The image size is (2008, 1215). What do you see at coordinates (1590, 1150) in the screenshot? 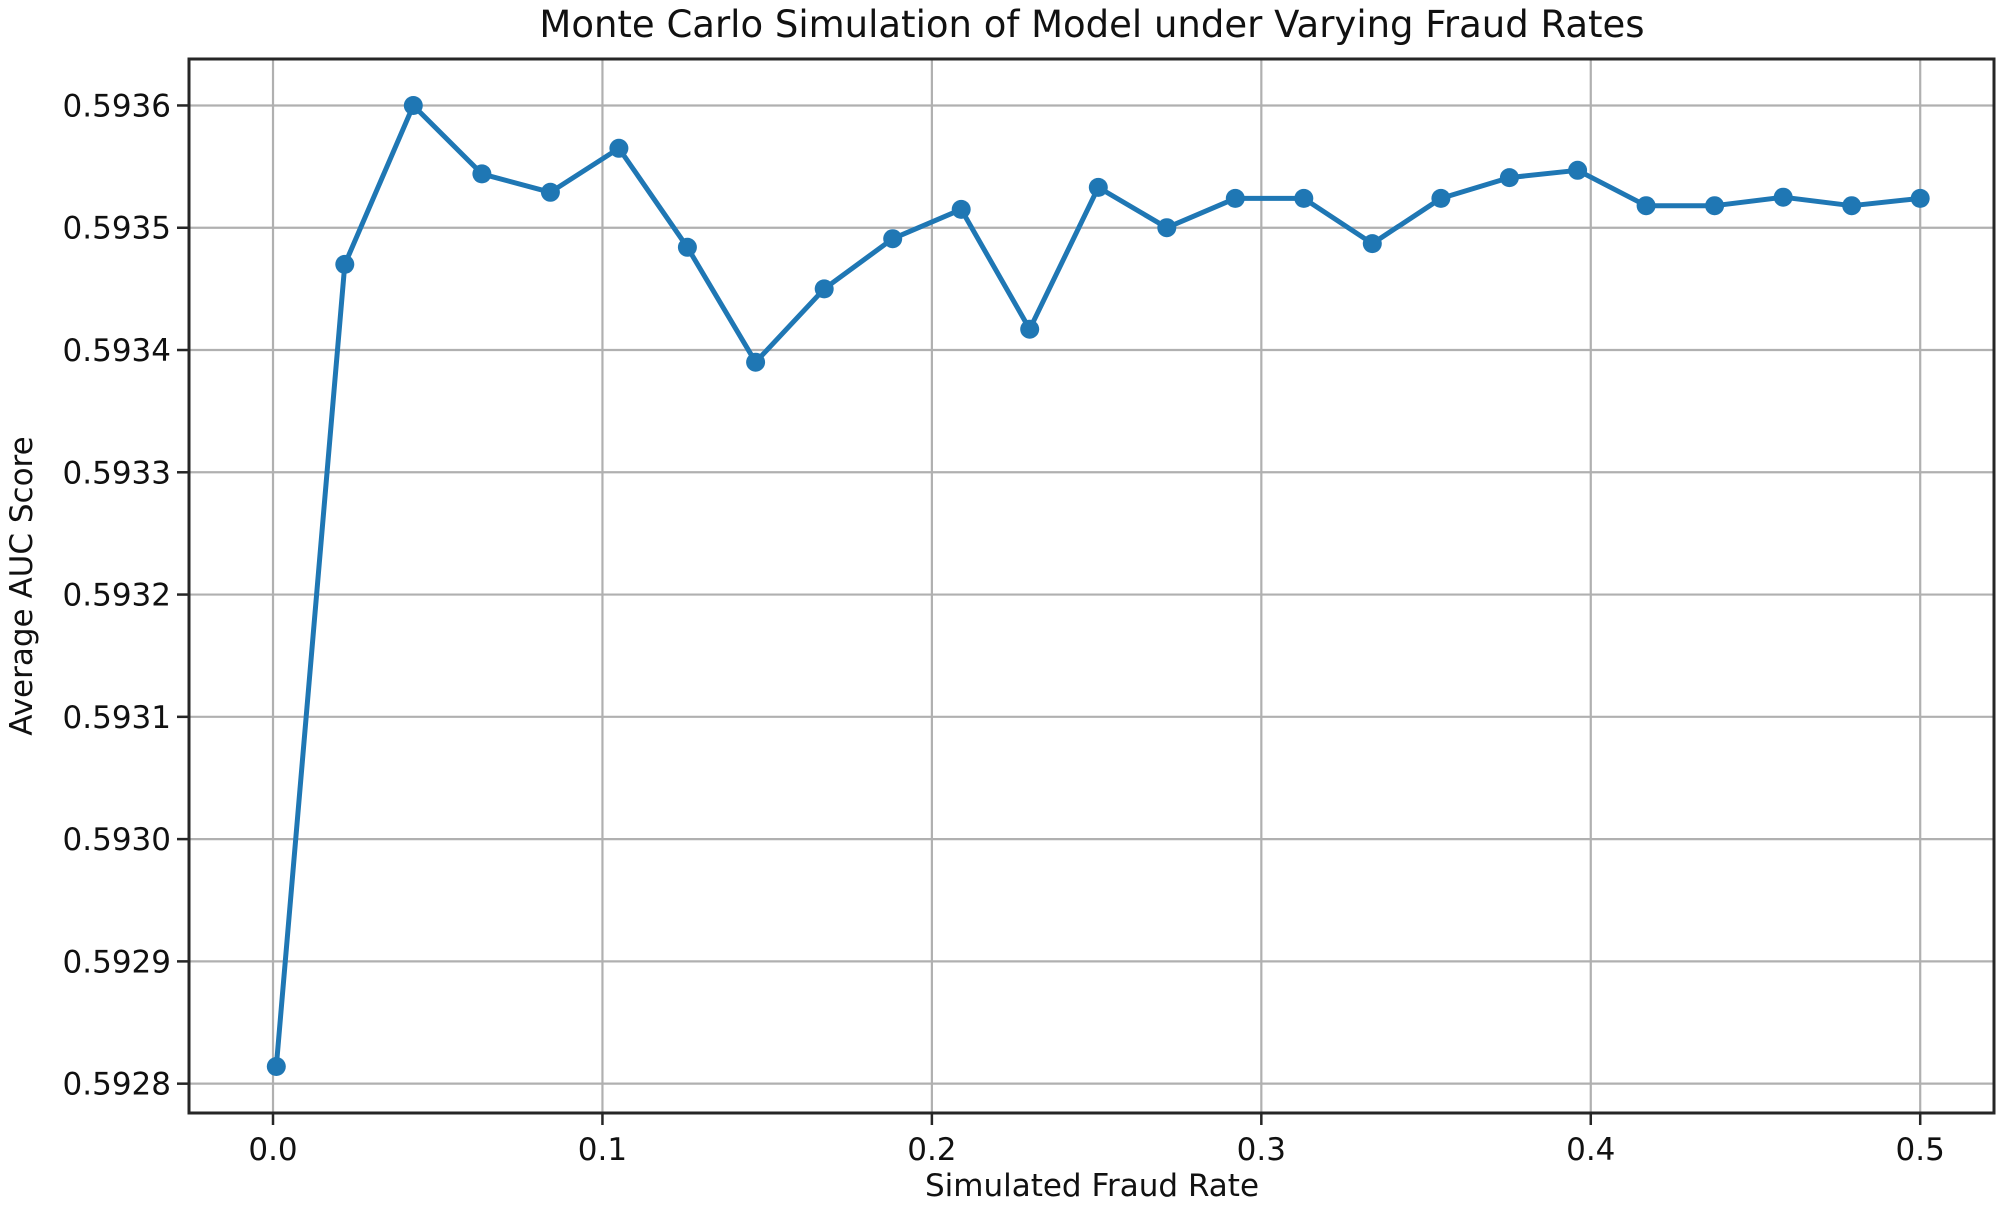
I see `x-tick-label: 0.4` at bounding box center [1590, 1150].